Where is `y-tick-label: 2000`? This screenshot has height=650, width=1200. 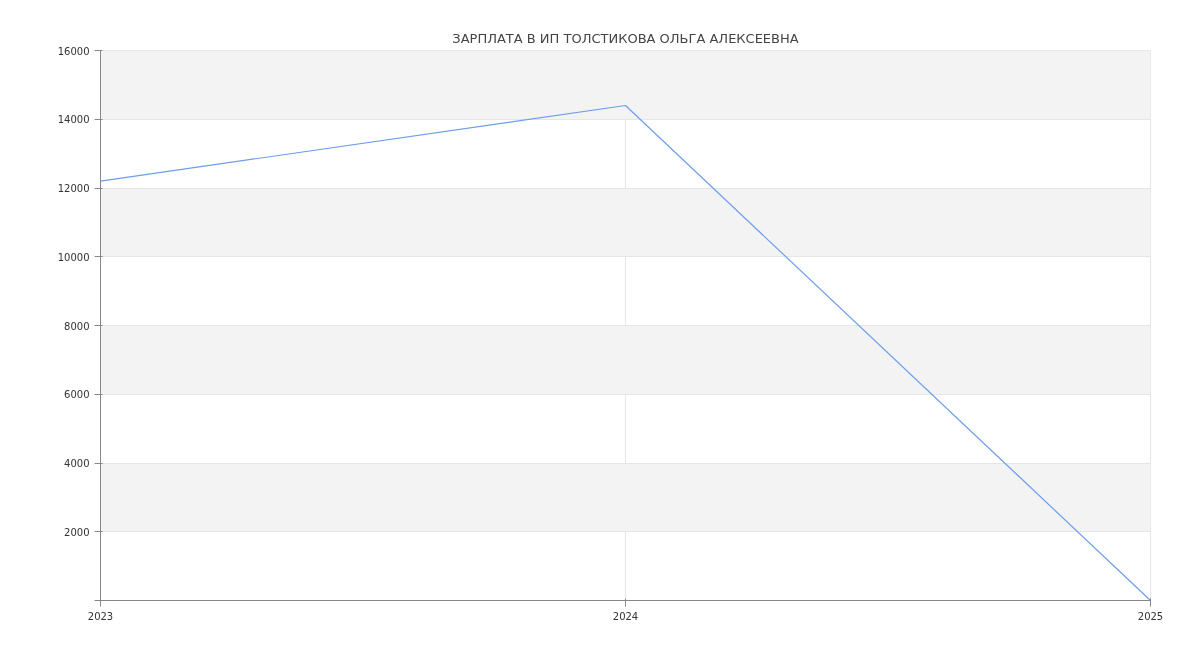
y-tick-label: 2000 is located at coordinates (77, 532).